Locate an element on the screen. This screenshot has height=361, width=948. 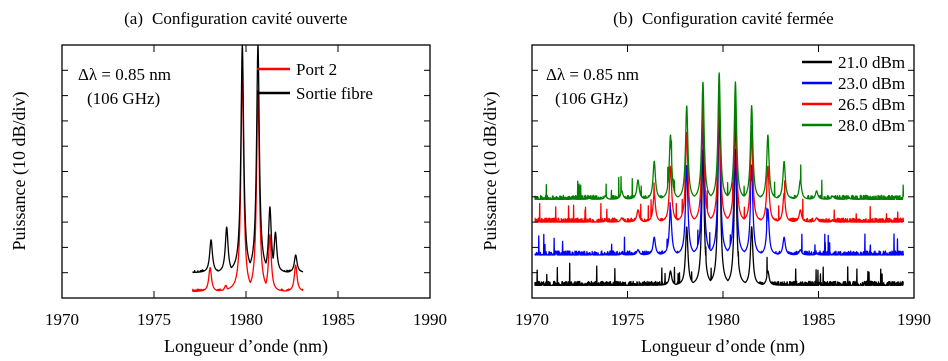
panel-b-annotation-spacing: Δλ = 0.85 nm is located at coordinates (592, 74).